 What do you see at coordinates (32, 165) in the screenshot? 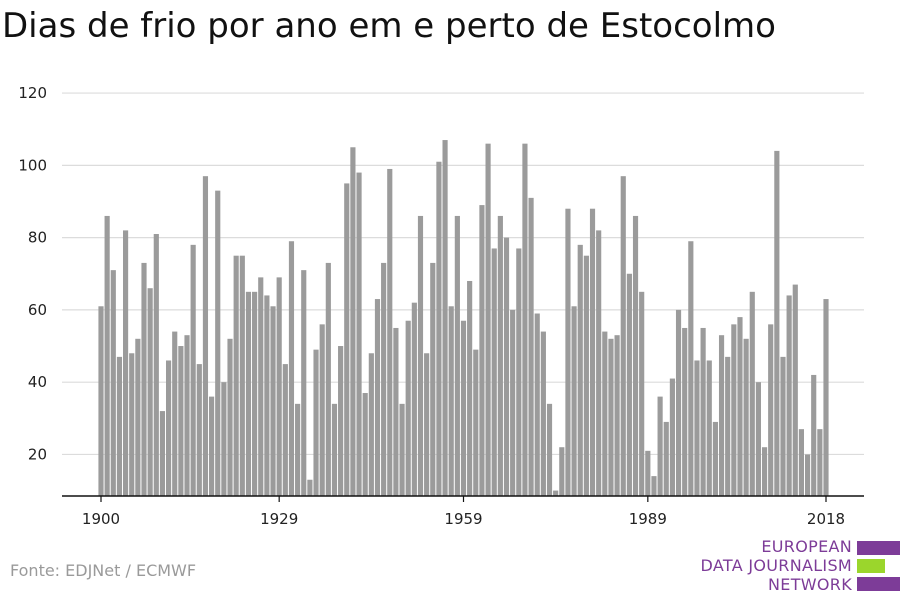
I see `y-tick-label: 100` at bounding box center [32, 165].